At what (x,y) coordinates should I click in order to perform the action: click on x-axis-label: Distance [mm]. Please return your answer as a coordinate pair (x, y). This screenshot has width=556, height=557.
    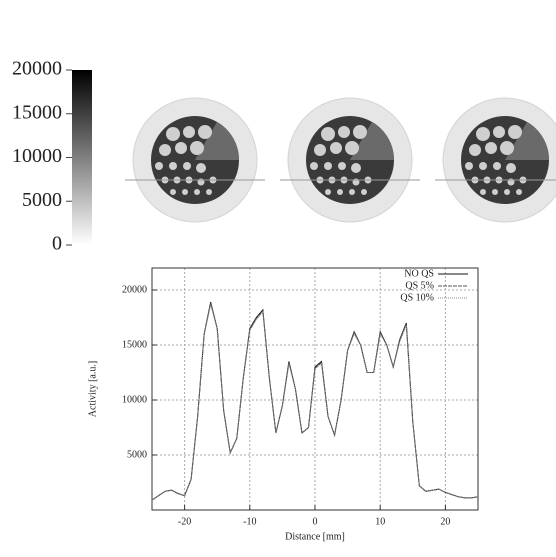
    Looking at the image, I should click on (315, 536).